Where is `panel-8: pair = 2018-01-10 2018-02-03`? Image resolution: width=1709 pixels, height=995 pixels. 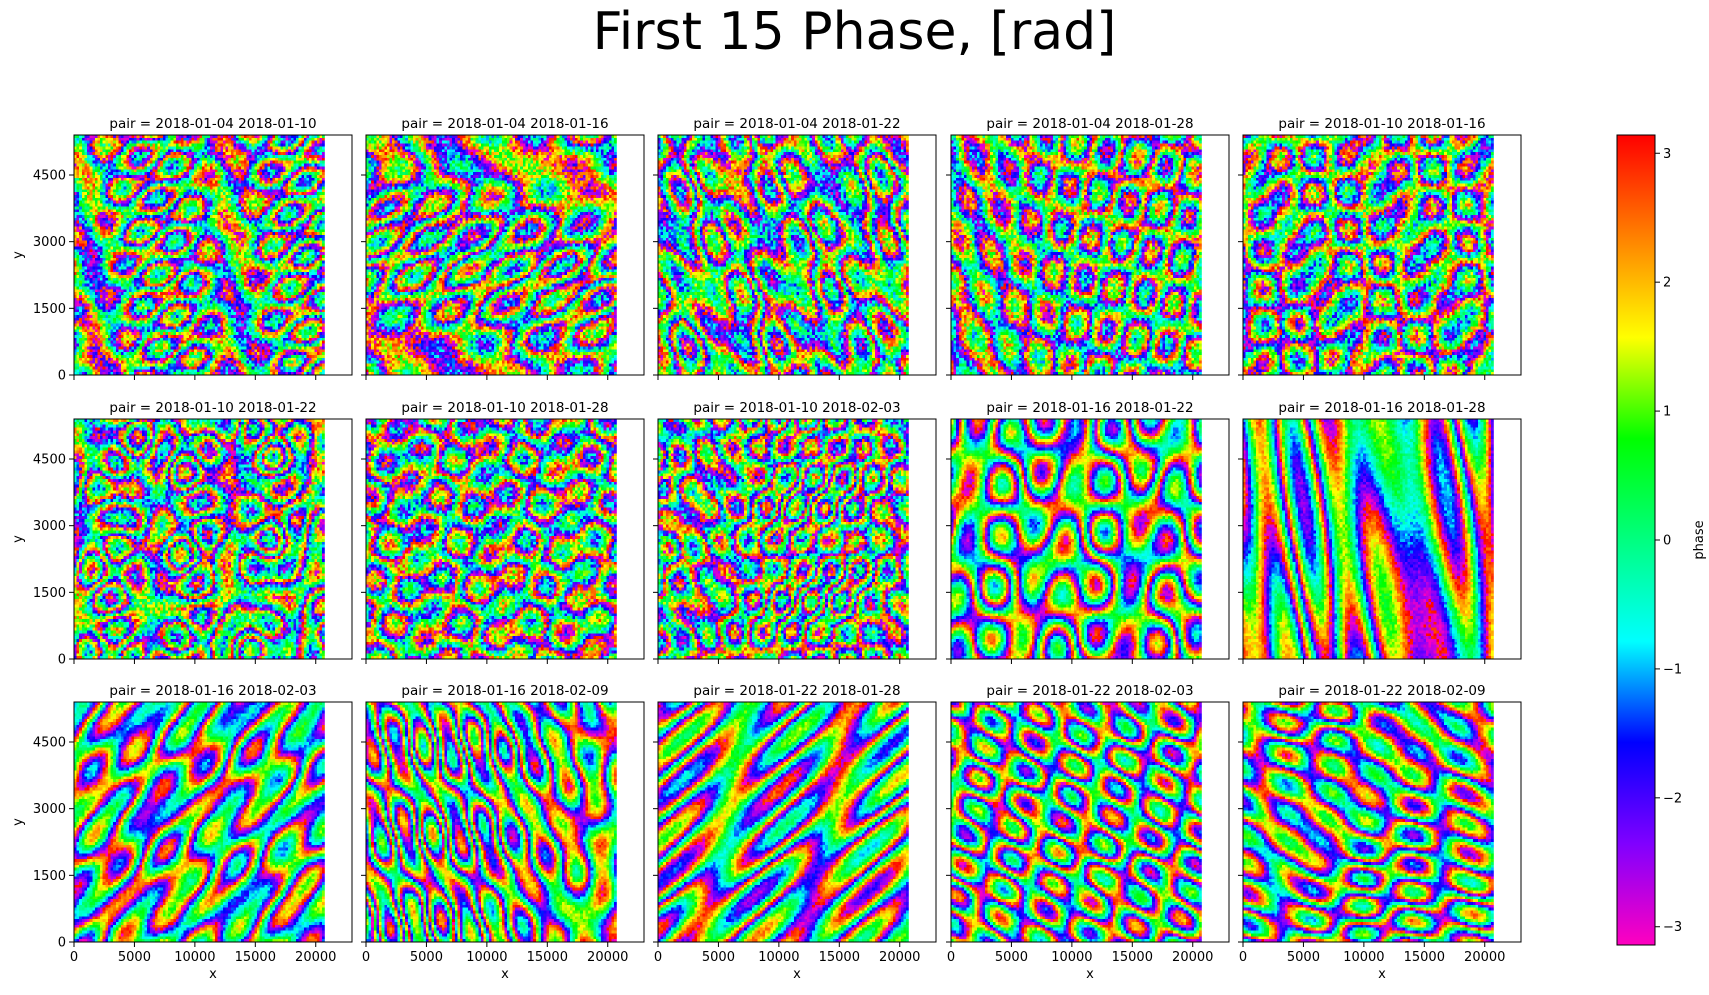 panel-8: pair = 2018-01-10 2018-02-03 is located at coordinates (795, 532).